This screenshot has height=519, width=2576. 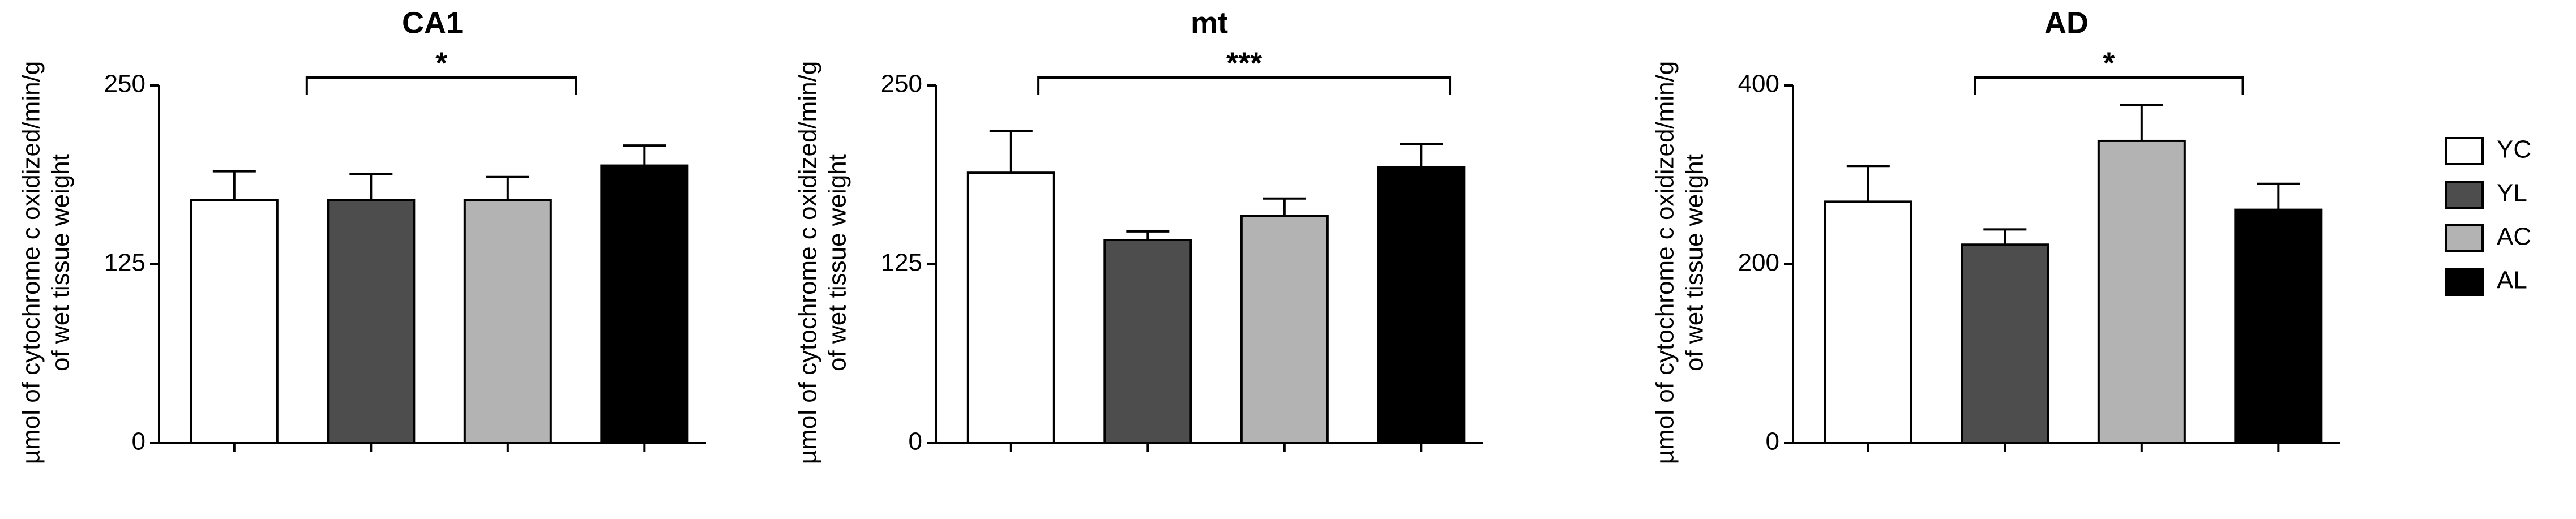 I want to click on chart-title: AD, so click(x=2066, y=23).